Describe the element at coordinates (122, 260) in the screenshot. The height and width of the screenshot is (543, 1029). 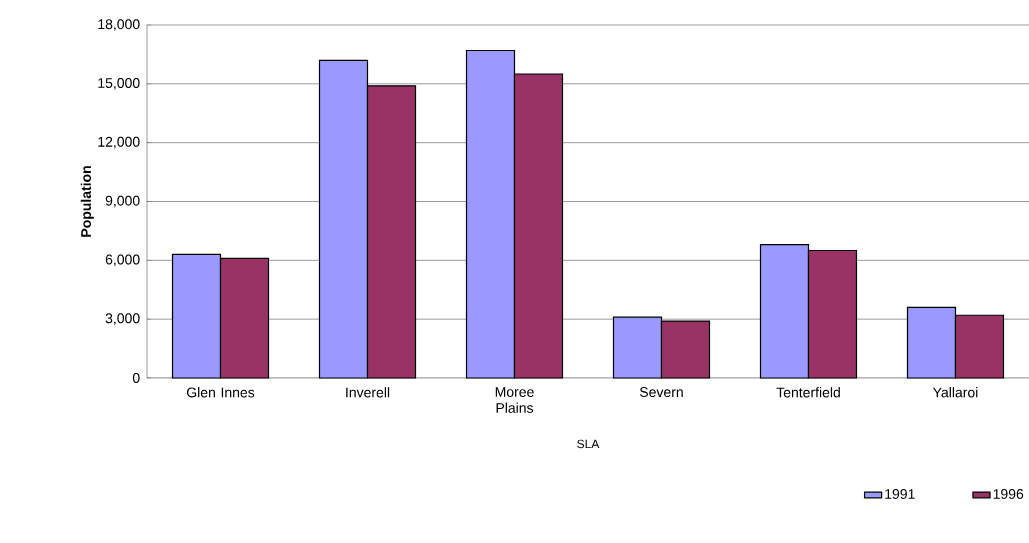
I see `y-tick-label: 6,000` at that location.